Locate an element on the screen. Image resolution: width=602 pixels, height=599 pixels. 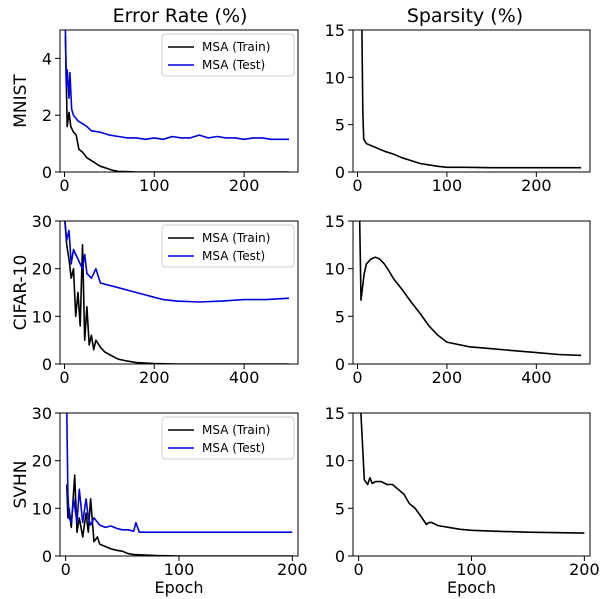
series-line-msa-test-p4 is located at coordinates (179, 473).